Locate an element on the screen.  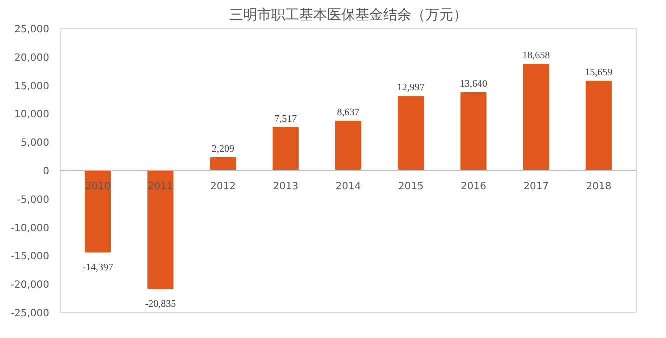
chart-title: 三明市职工基本医保基金结余（万元） is located at coordinates (349, 16).